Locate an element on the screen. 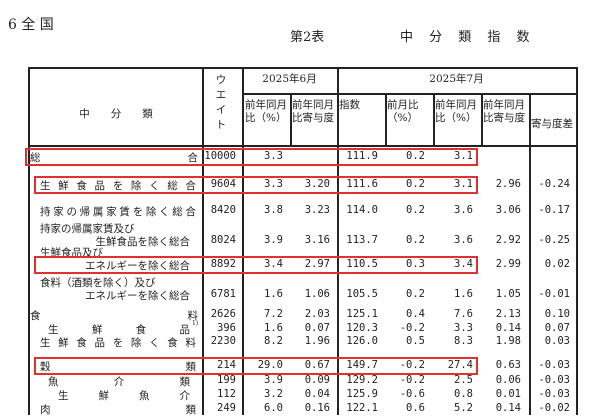 This screenshot has height=417, width=601. header-index: 指数 is located at coordinates (349, 105).